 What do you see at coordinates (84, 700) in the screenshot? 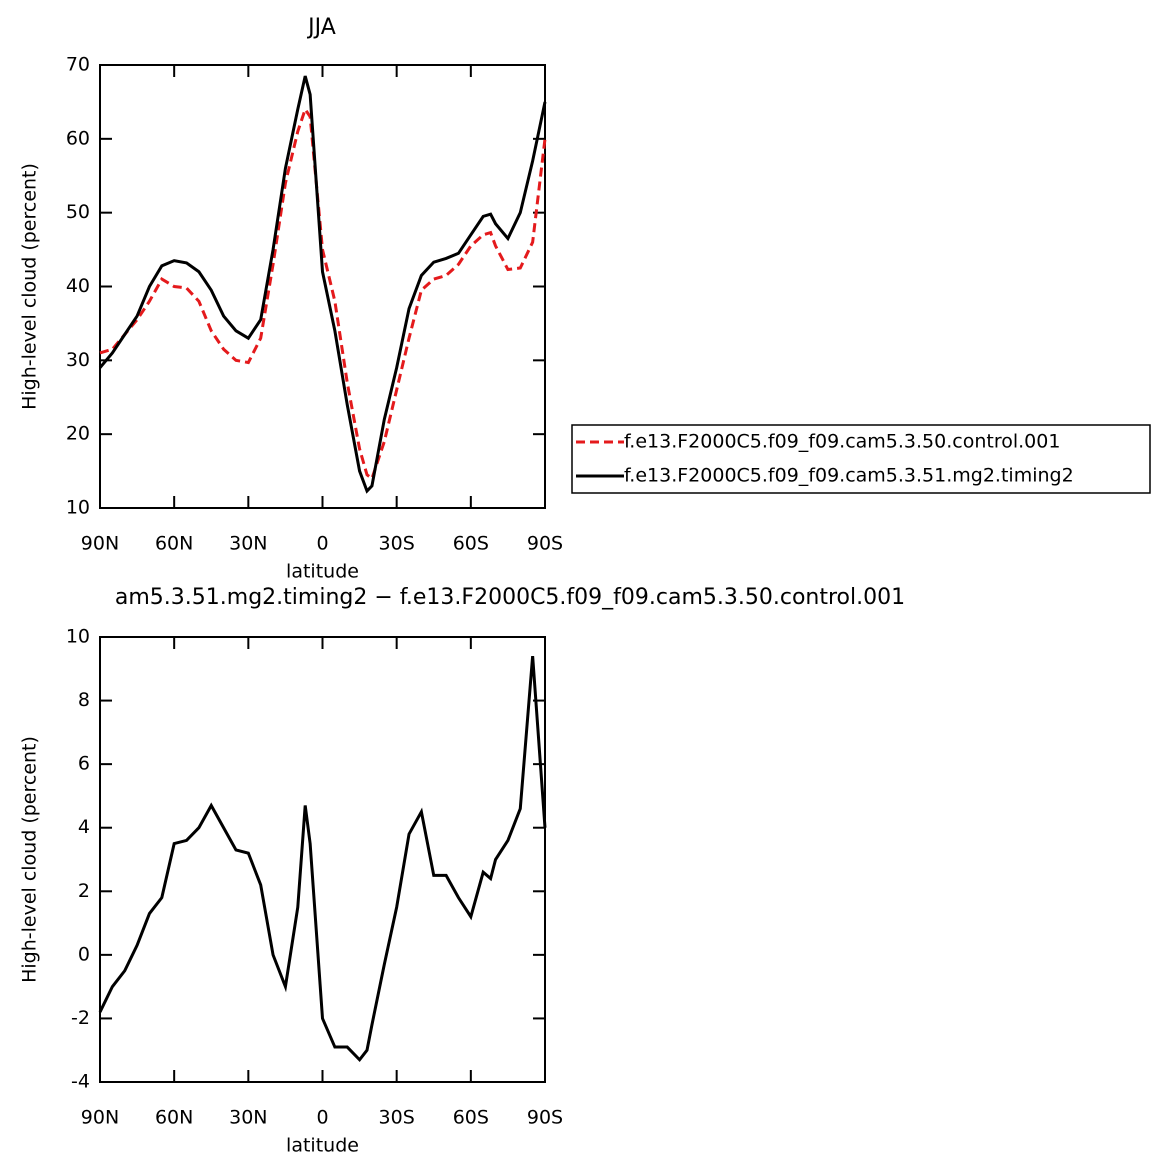
I see `y-tick-label: 8` at bounding box center [84, 700].